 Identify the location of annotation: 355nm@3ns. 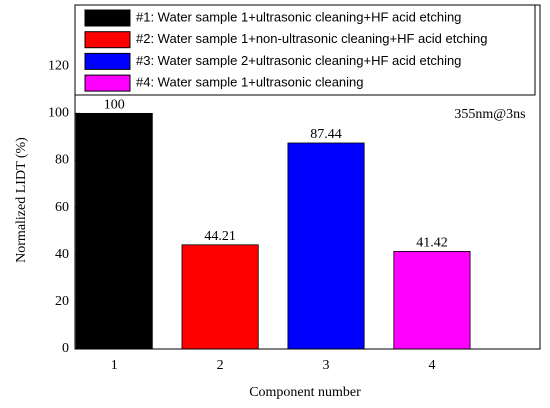
(489, 114).